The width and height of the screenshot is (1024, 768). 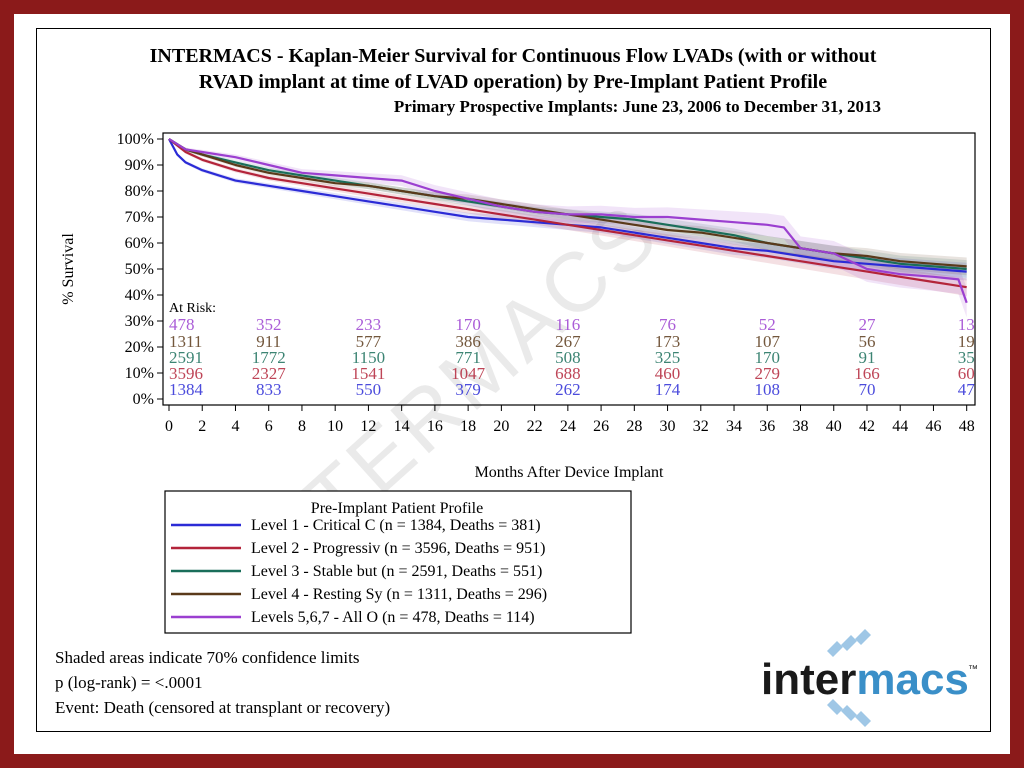 I want to click on at-risk-value: 478, so click(x=182, y=324).